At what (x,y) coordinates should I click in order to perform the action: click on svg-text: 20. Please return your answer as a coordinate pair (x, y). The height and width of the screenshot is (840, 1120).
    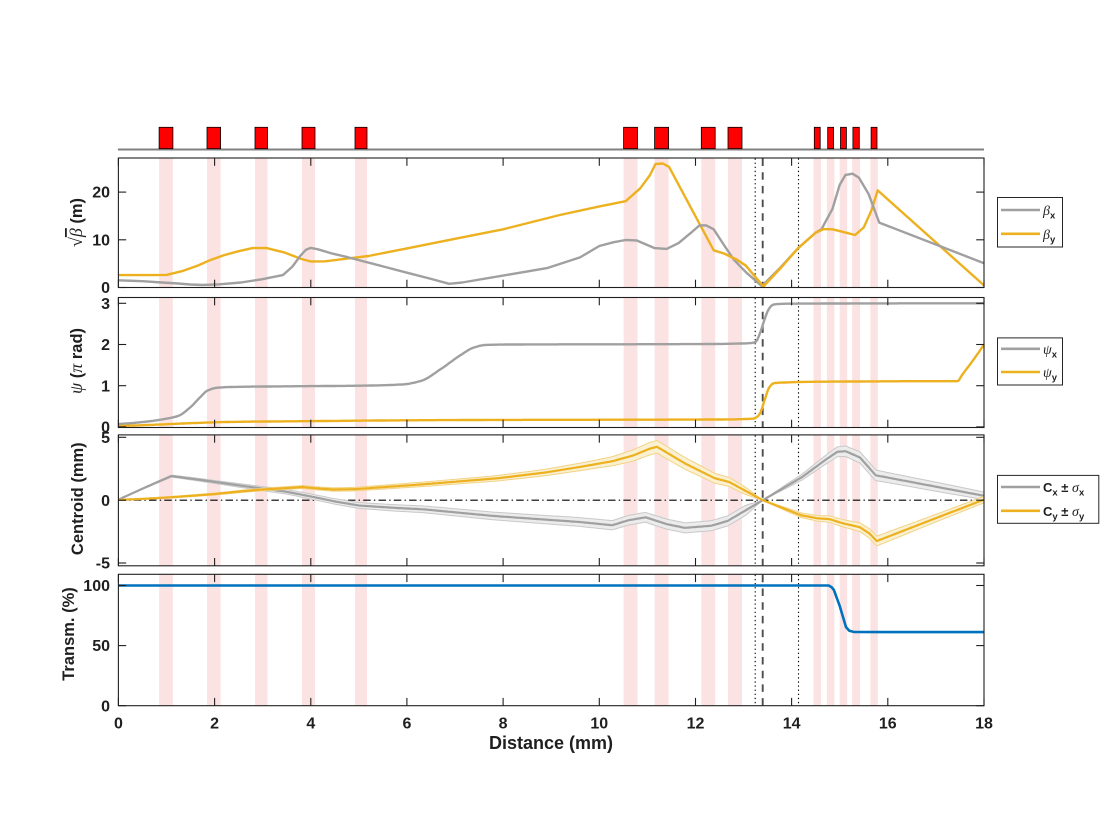
    Looking at the image, I should click on (101, 193).